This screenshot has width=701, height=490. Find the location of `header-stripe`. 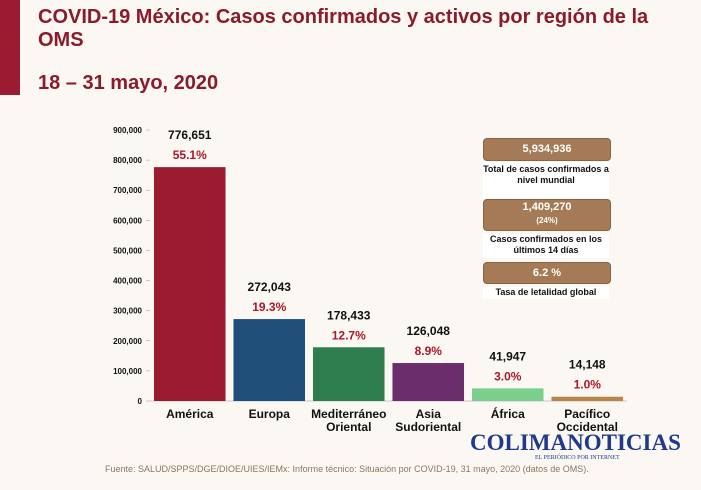

header-stripe is located at coordinates (10, 47).